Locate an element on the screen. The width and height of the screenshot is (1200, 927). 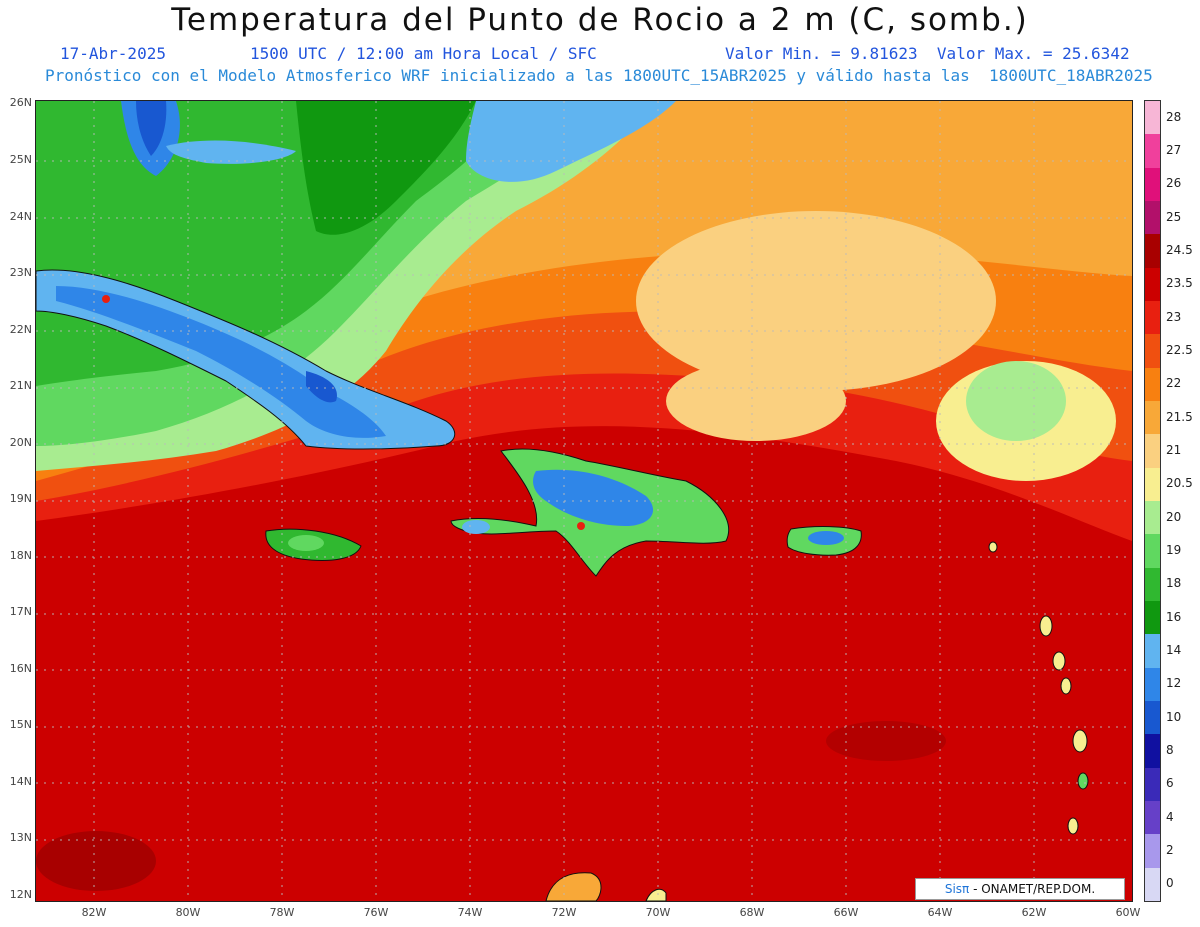
legend-level-label: 2 is located at coordinates (1170, 850).